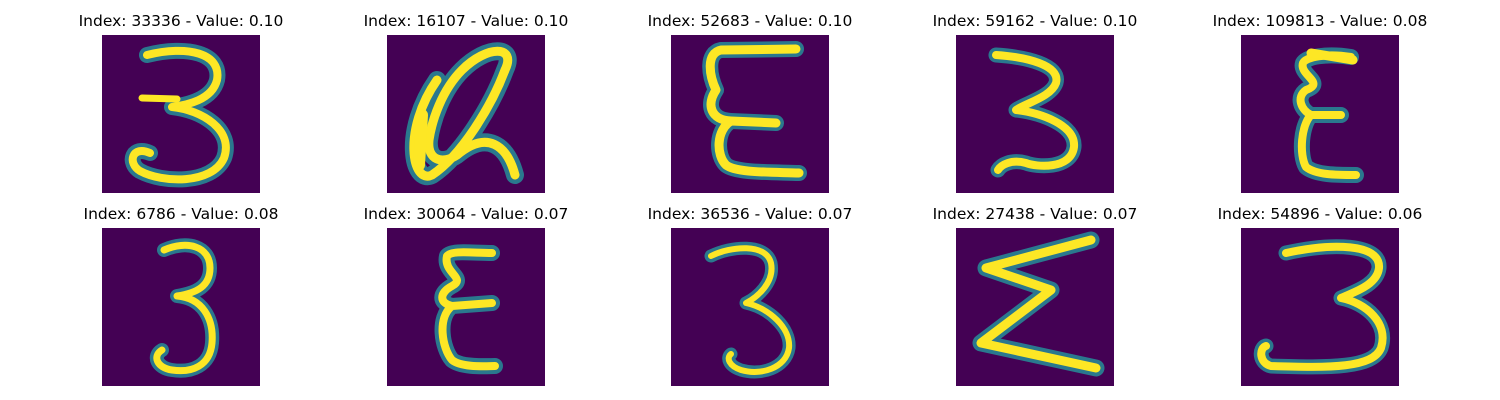 This screenshot has height=400, width=1500. I want to click on digit-panel-10: Index: 54896 - Value: 0.06, so click(1320, 295).